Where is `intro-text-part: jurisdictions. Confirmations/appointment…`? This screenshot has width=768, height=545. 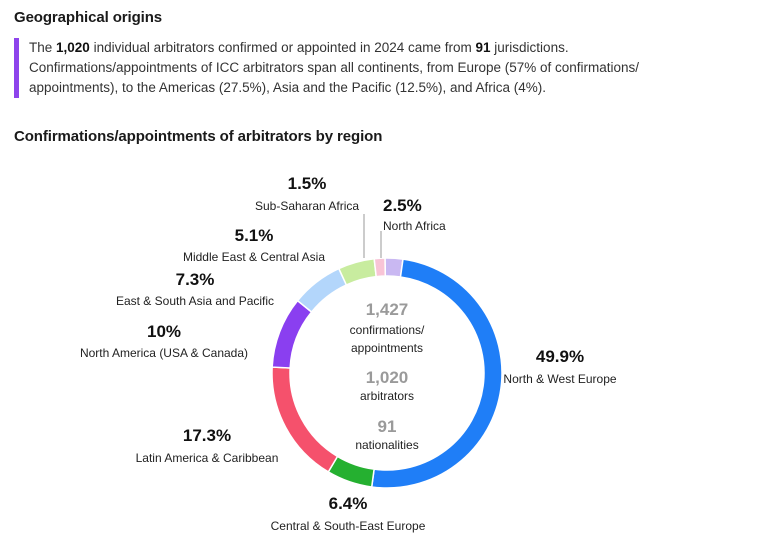 intro-text-part: jurisdictions. Confirmations/appointment… is located at coordinates (334, 67).